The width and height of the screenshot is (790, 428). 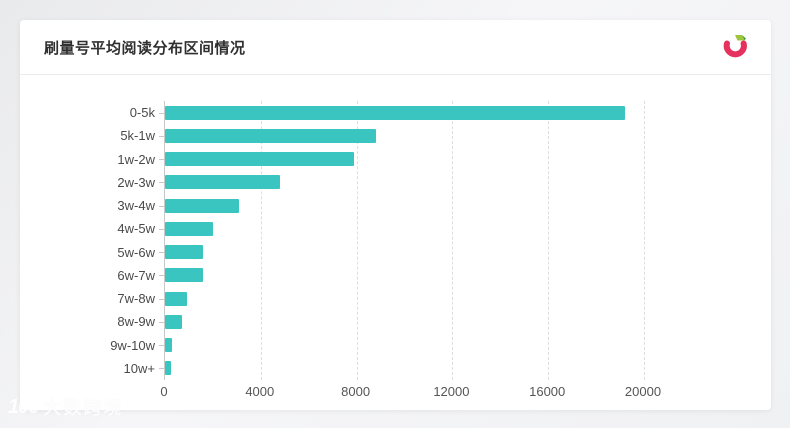 I want to click on card-header: 刷量号平均阅读分布区间情况, so click(x=395, y=47).